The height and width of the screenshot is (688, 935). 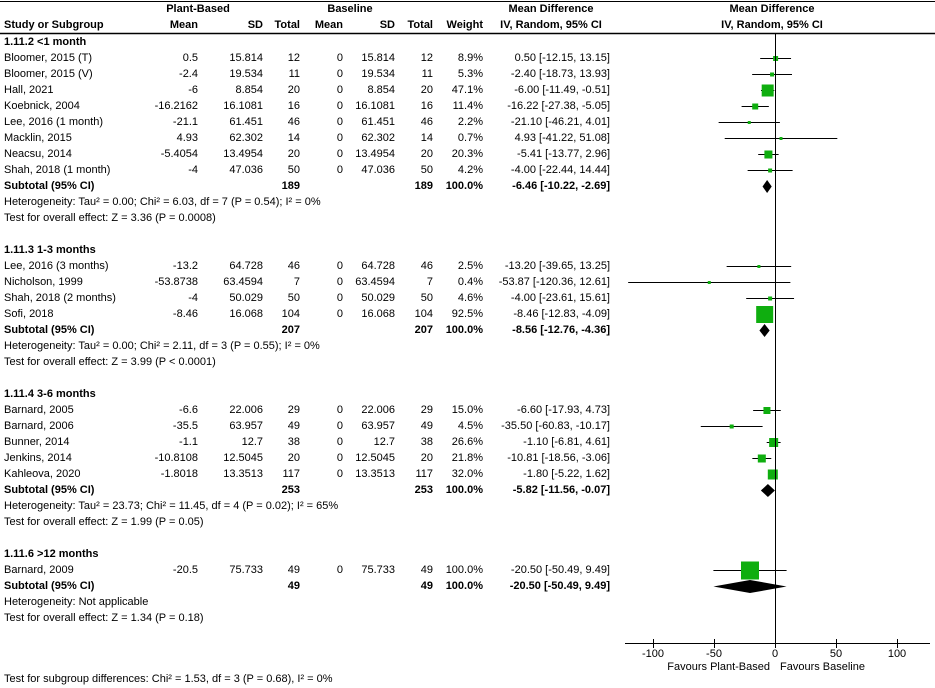 What do you see at coordinates (467, 42) in the screenshot?
I see `group-title-row: 1.11.2 <1 month` at bounding box center [467, 42].